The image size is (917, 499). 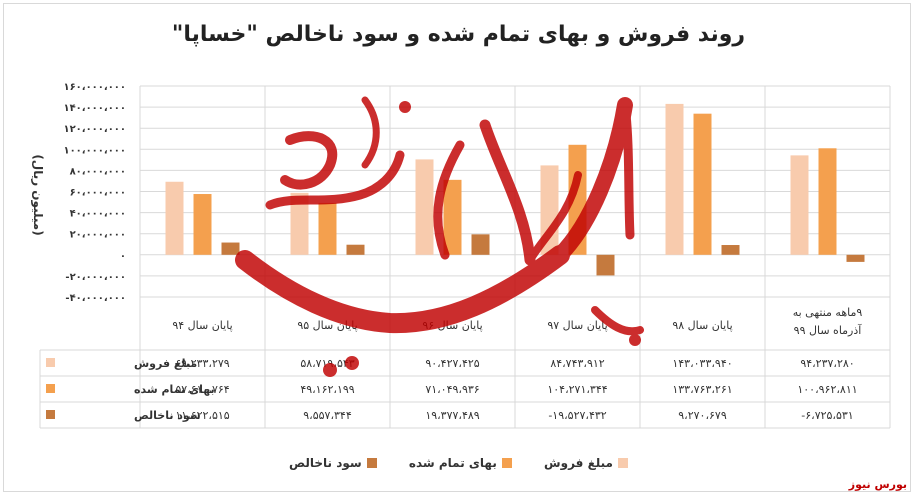 What do you see at coordinates (95, 298) in the screenshot?
I see `y-tick-label: -۴۰،۰۰۰،۰۰۰` at bounding box center [95, 298].